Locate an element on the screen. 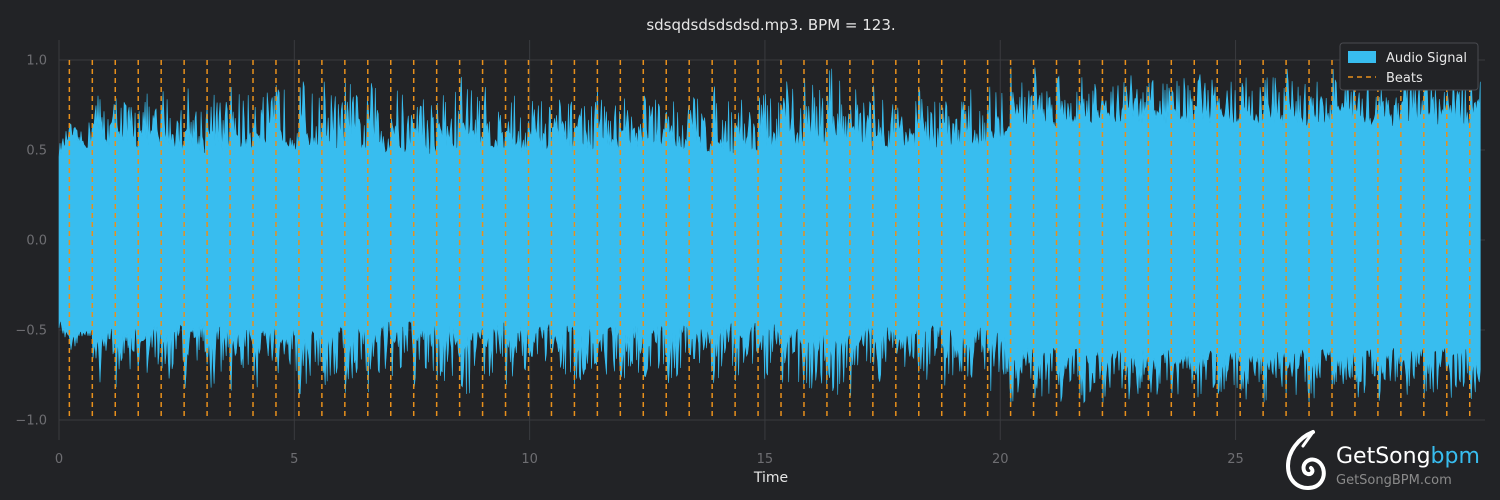 The height and width of the screenshot is (500, 1500). legend-swatch-audio-signal is located at coordinates (1362, 57).